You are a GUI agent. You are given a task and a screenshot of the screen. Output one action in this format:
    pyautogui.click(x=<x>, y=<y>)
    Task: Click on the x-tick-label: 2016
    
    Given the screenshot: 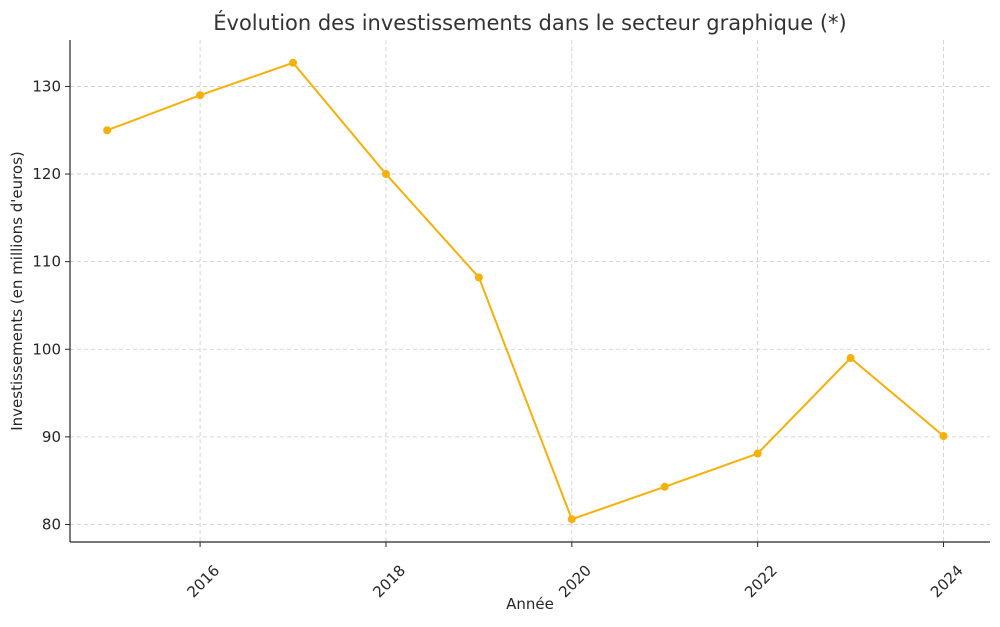 What is the action you would take?
    pyautogui.click(x=204, y=581)
    